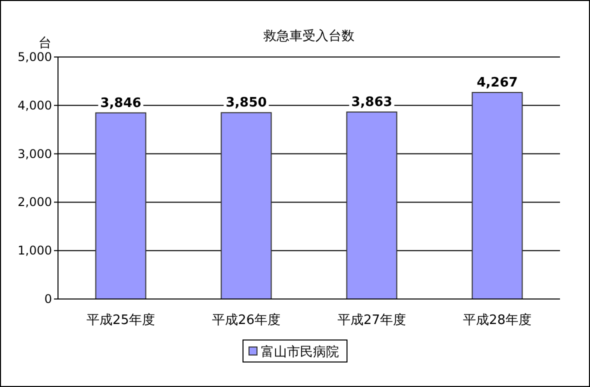 The image size is (590, 387). I want to click on legend-label: 富山市民病院, so click(300, 352).